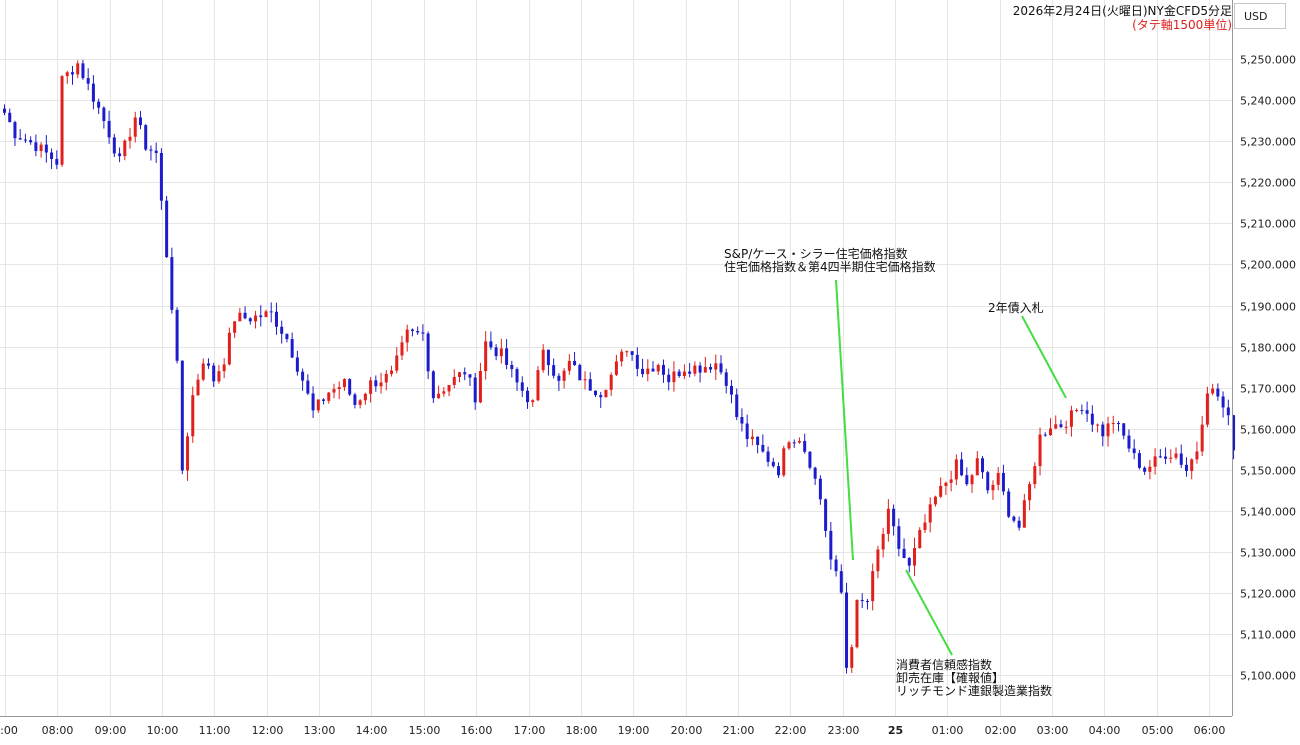 This screenshot has height=745, width=1300. I want to click on x-tick-label: 05:00, so click(1158, 730).